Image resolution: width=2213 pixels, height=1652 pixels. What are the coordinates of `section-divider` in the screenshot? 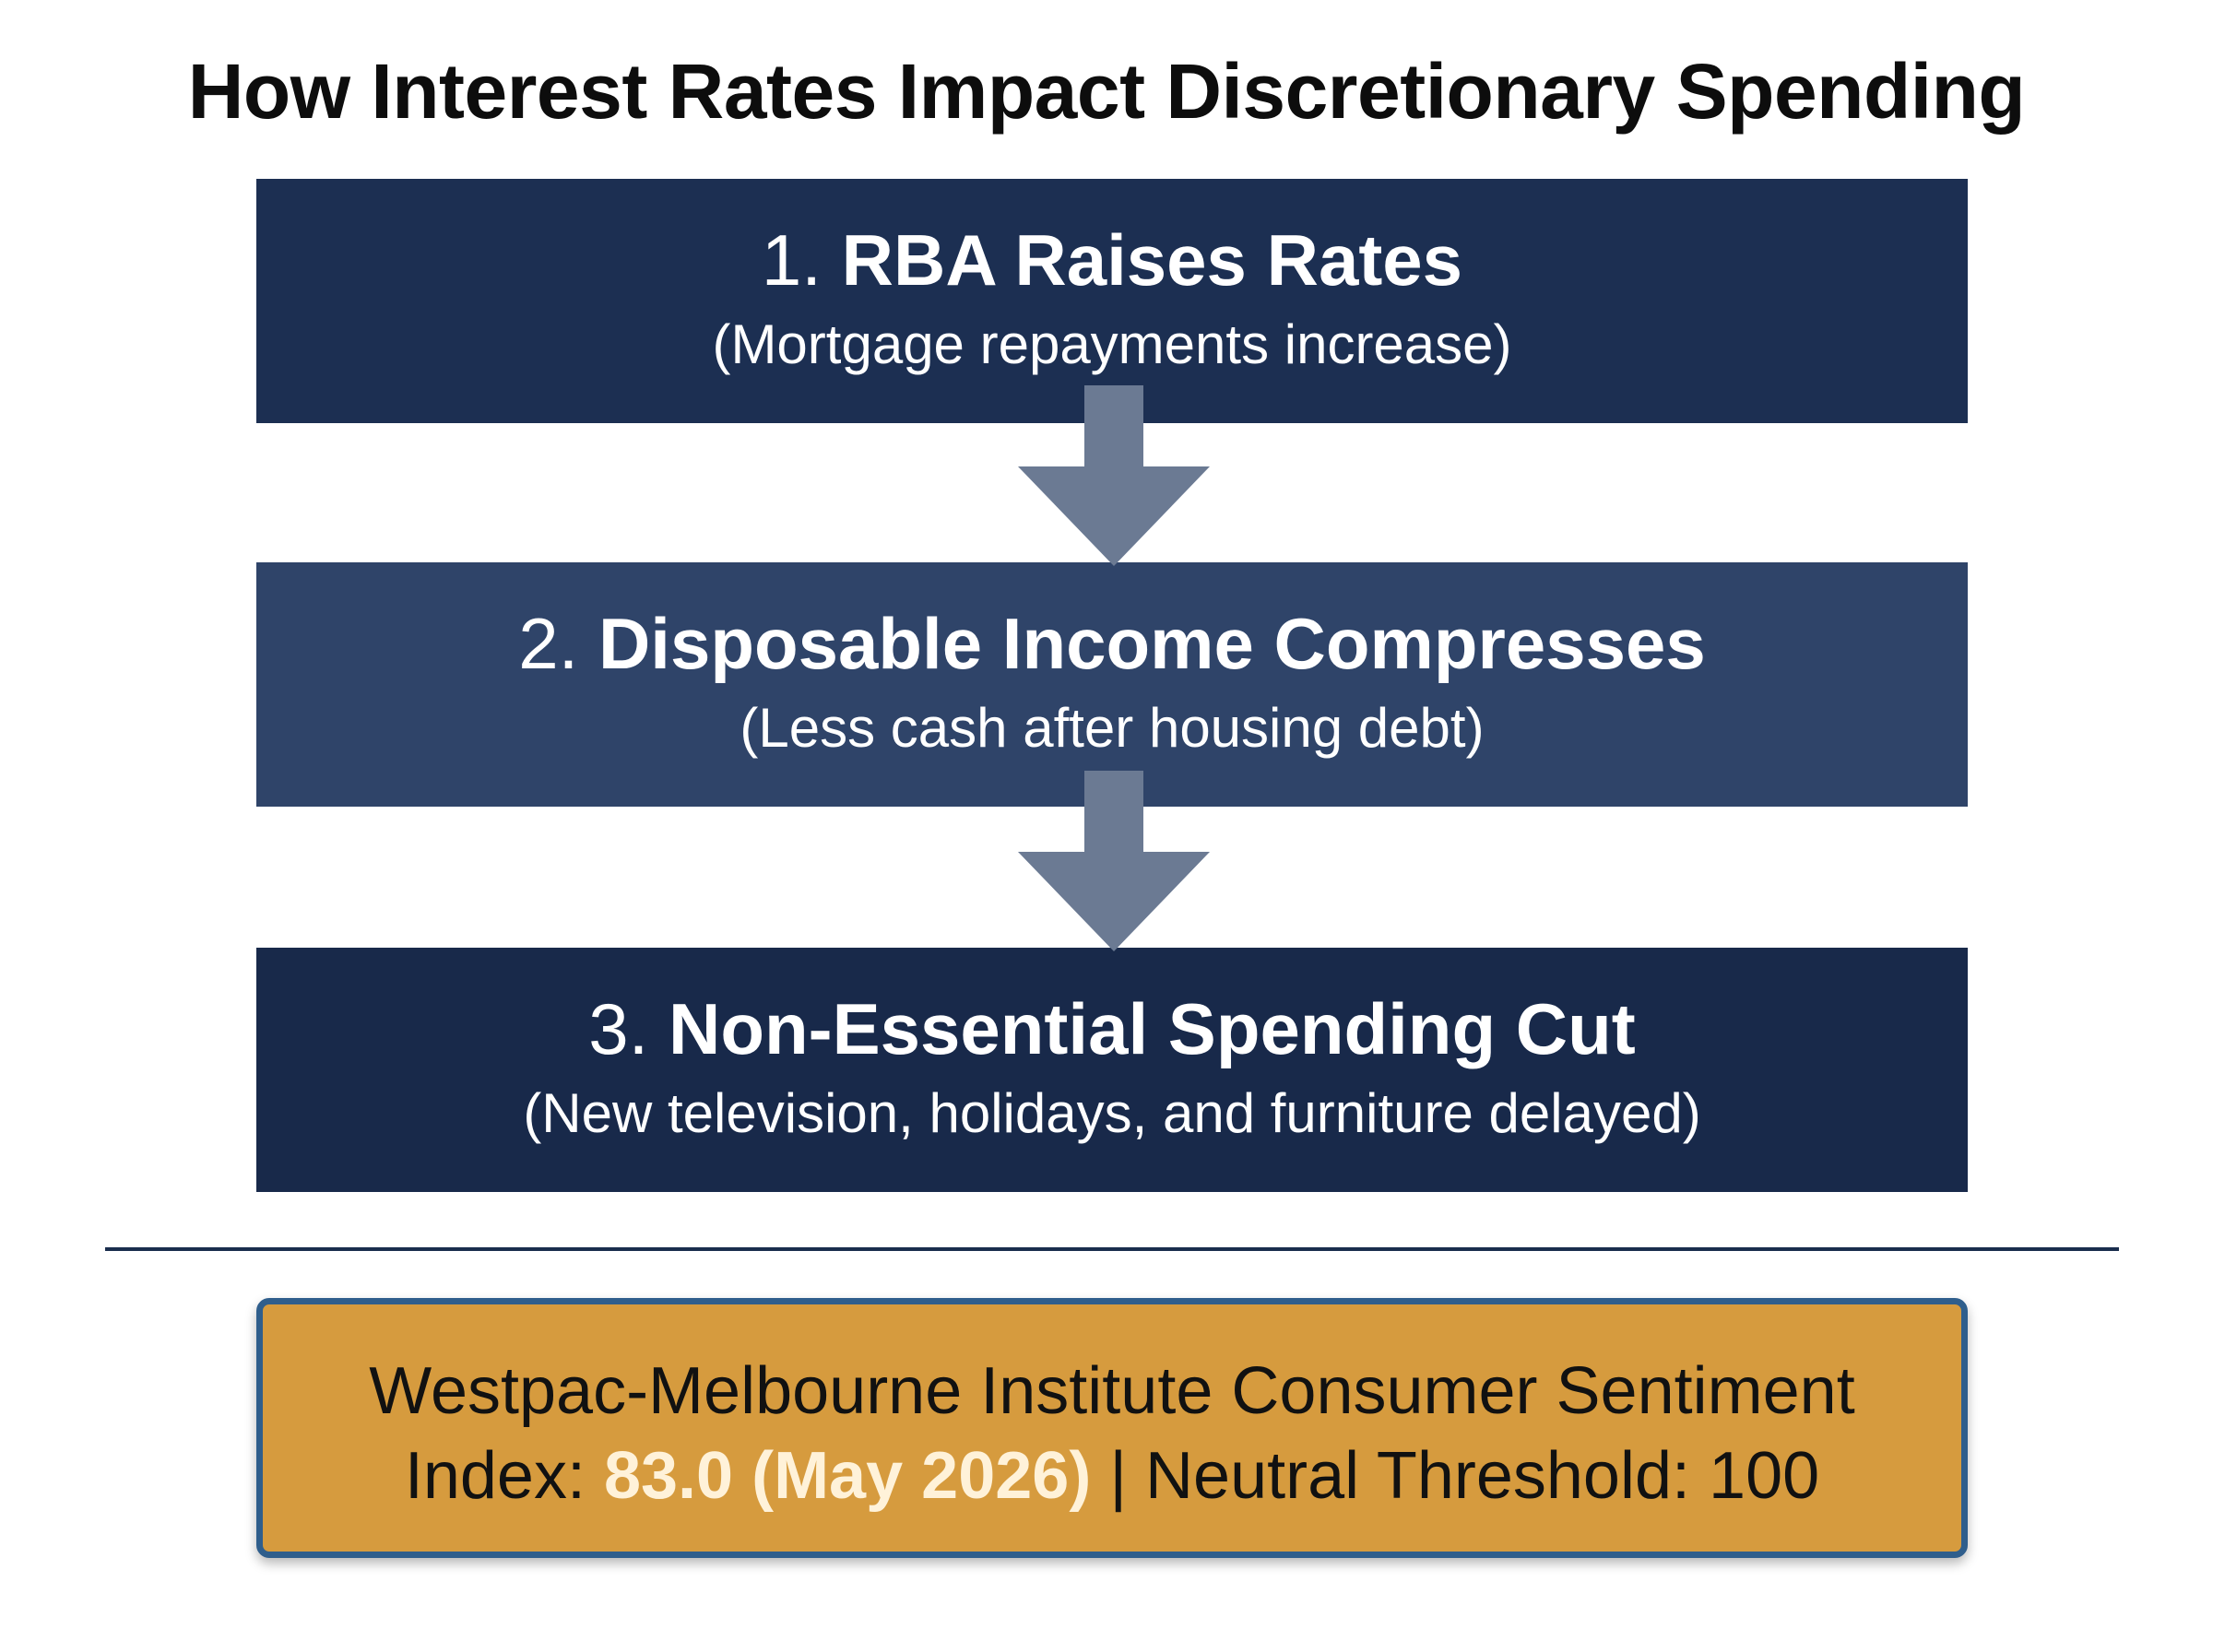 It's located at (1112, 1249).